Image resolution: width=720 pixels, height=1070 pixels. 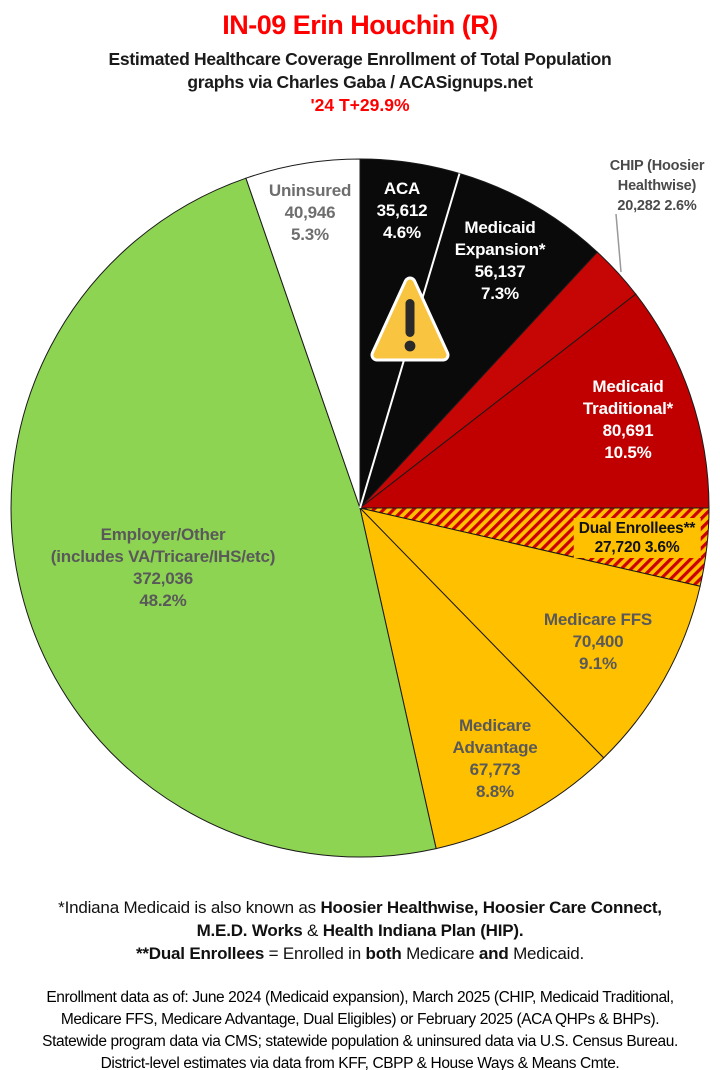 What do you see at coordinates (423, 930) in the screenshot?
I see `footnote-segment: Health Indiana Plan (HIP).` at bounding box center [423, 930].